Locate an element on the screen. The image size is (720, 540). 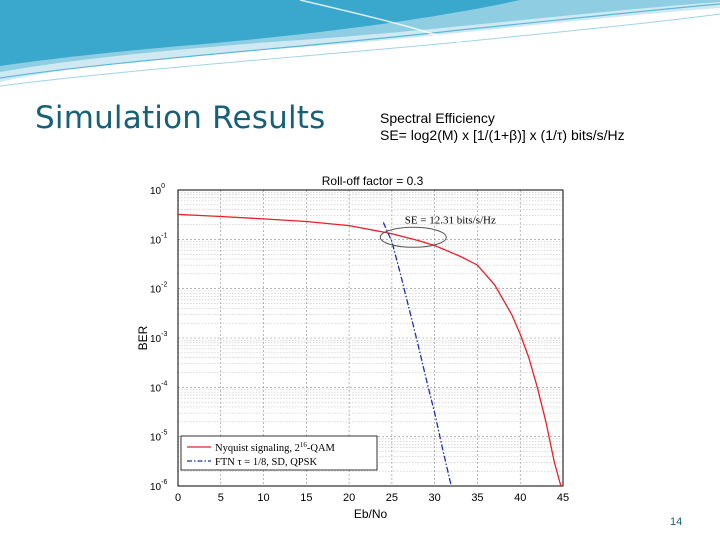
annotation-label: SE = 12.31 bits/s/Hz is located at coordinates (450, 221).